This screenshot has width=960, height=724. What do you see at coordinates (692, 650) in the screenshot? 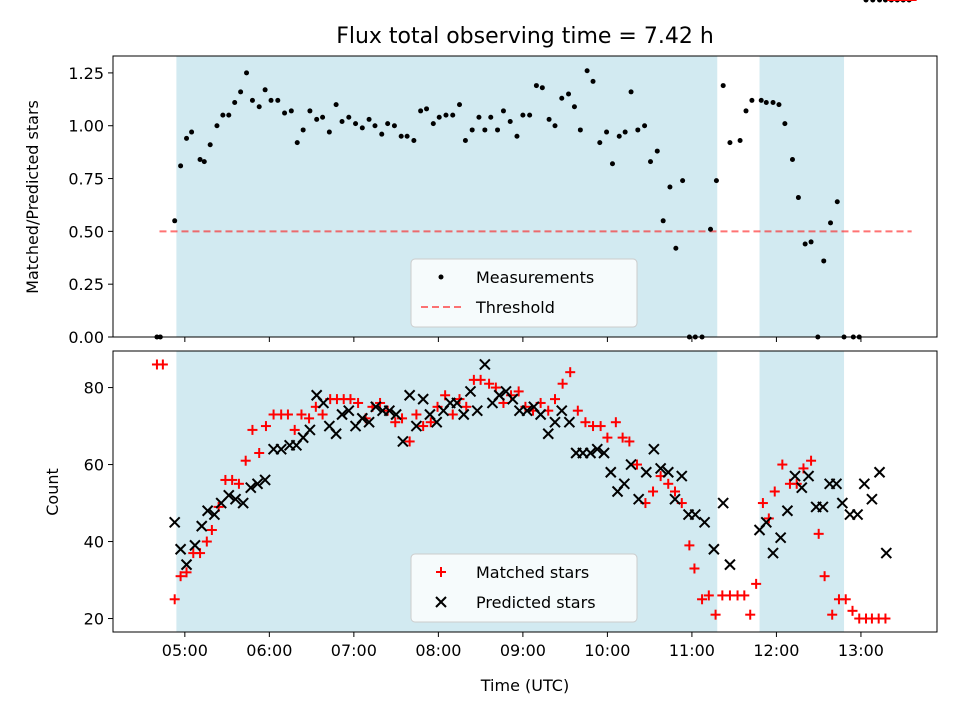
I see `x-tick-label: 11:00` at bounding box center [692, 650].